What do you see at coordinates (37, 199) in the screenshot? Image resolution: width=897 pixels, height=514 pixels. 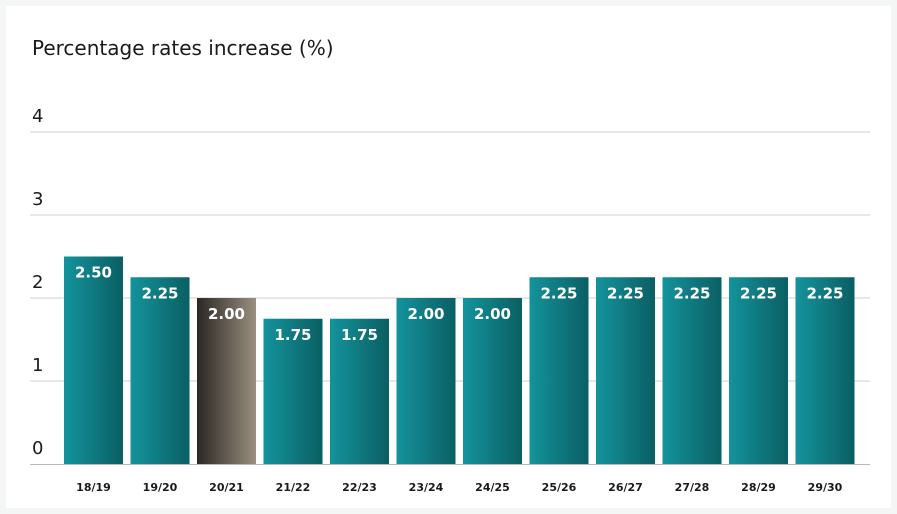 I see `y-tick-label: 3` at bounding box center [37, 199].